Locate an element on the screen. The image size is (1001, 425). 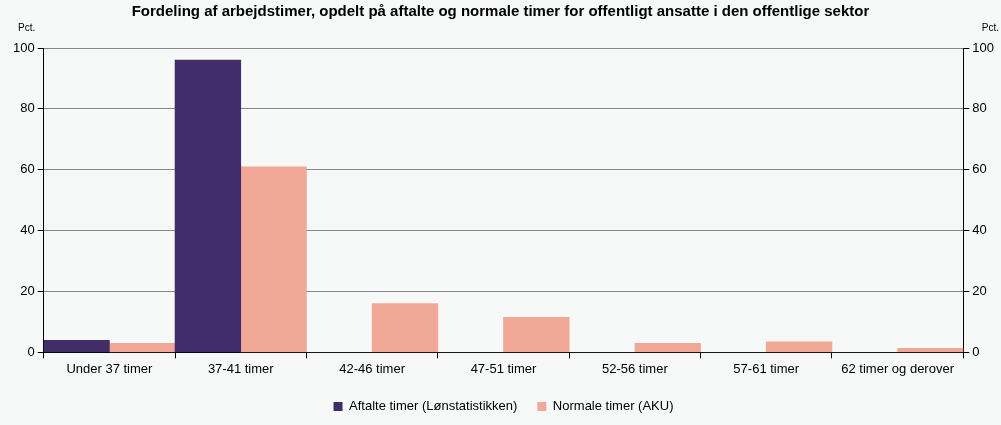
y-tick-label: 40 is located at coordinates (27, 230).